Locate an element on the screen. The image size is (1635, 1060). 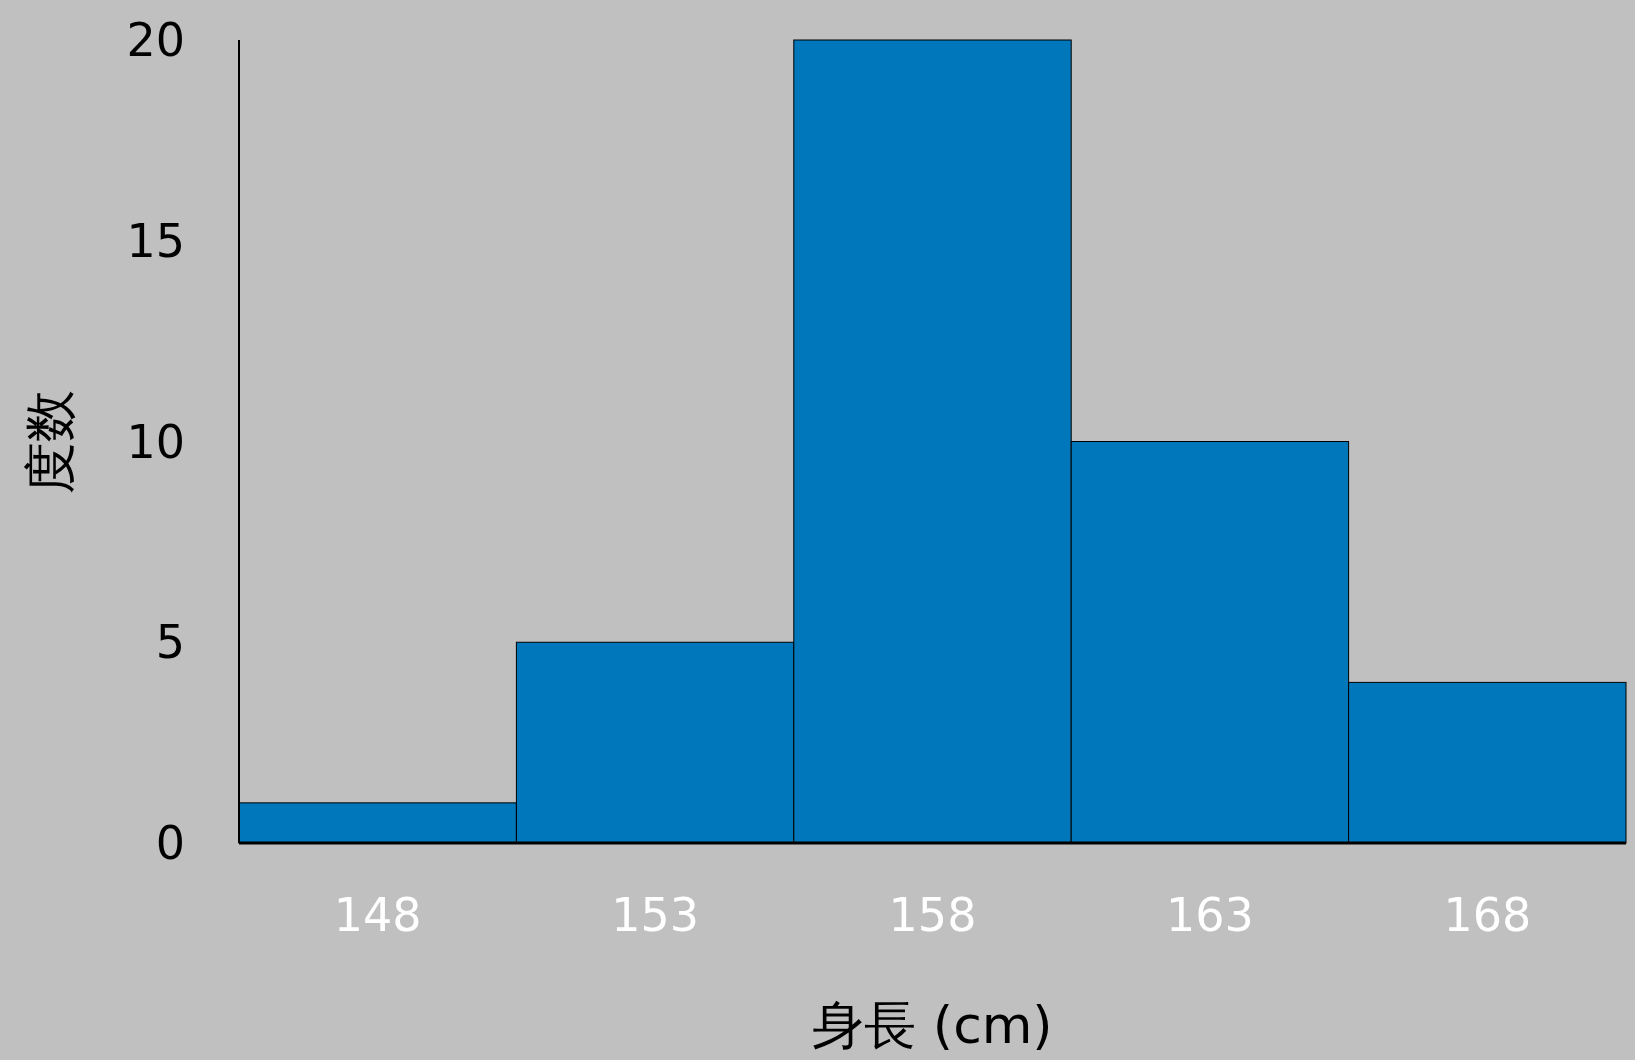
y-tick-label: 10 is located at coordinates (155, 441).